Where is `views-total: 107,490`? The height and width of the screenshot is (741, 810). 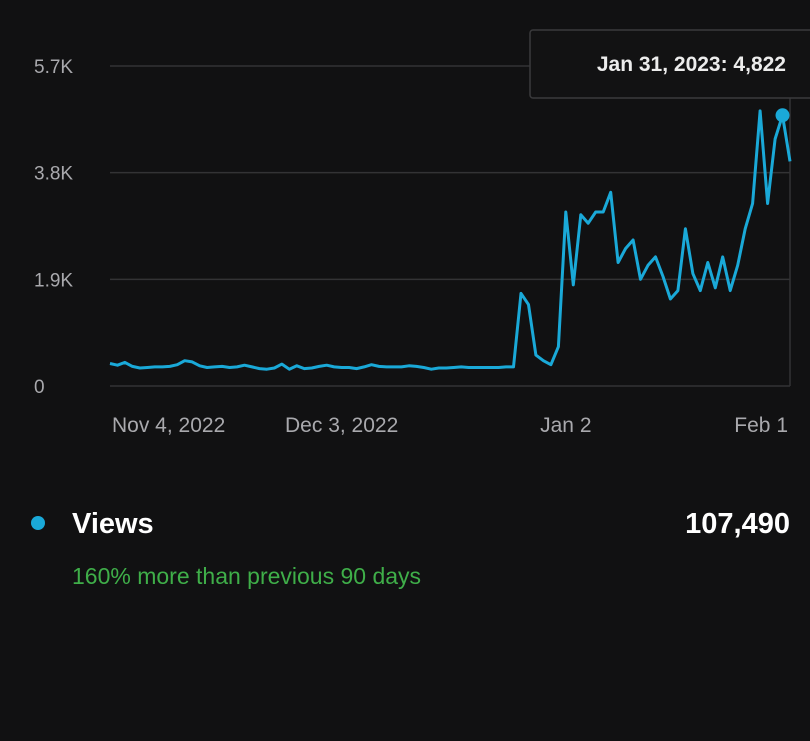 views-total: 107,490 is located at coordinates (737, 524).